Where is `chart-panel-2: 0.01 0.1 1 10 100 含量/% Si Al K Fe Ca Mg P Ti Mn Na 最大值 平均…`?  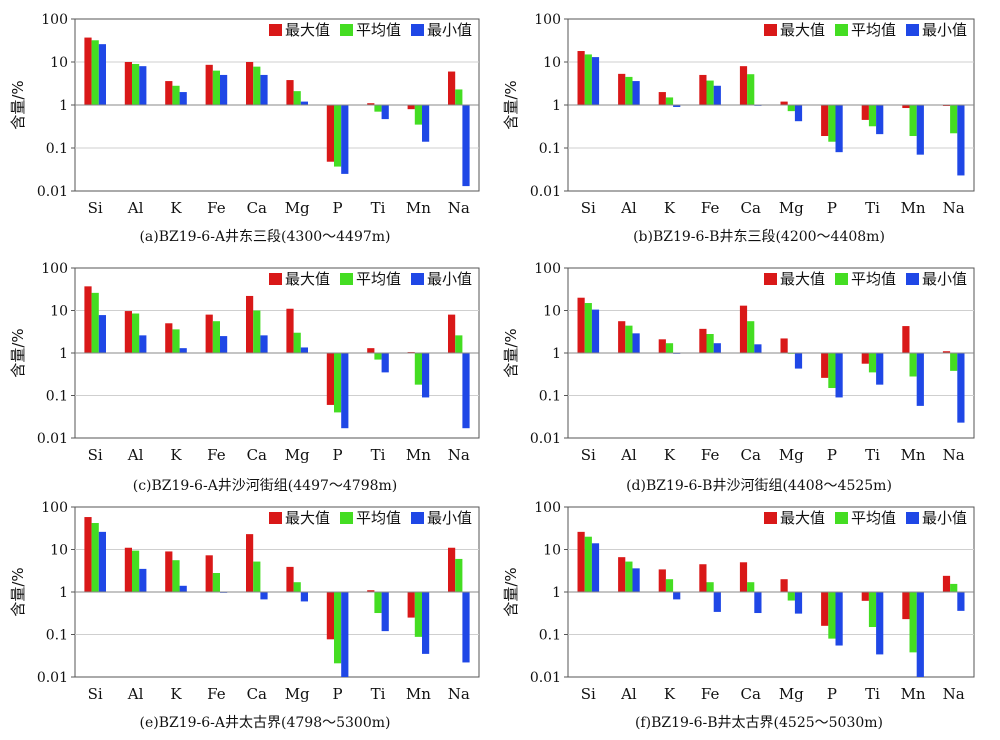
chart-panel-2: 0.01 0.1 1 10 100 含量/% Si Al K Fe Ca Mg P Ti Mn Na 最大值 平均… is located at coordinates (244, 377).